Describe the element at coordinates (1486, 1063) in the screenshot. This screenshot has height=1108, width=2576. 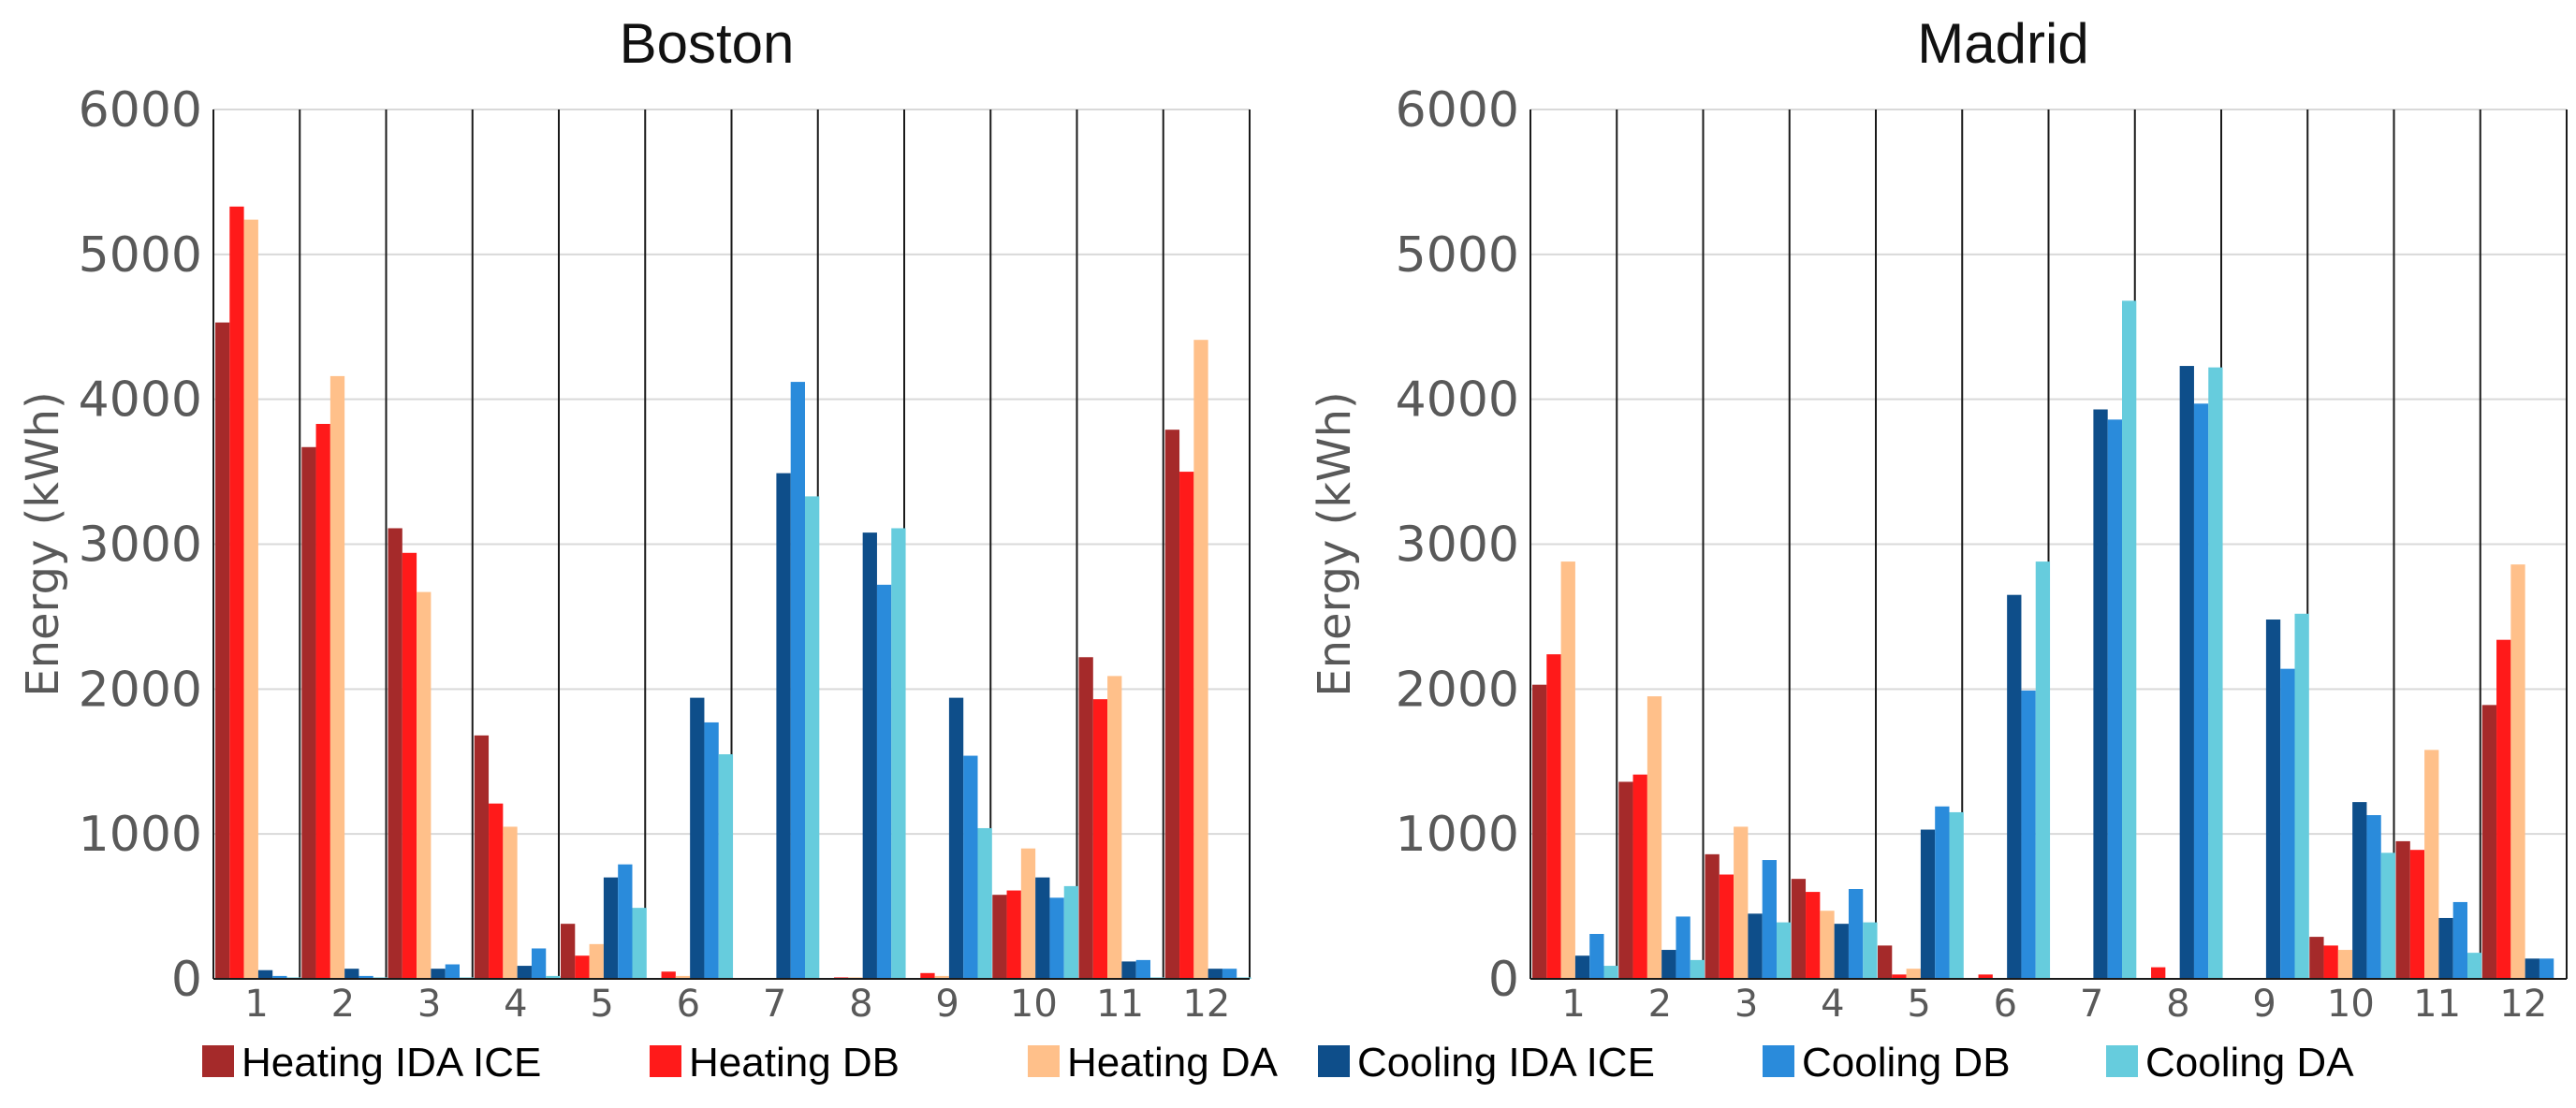
I see `legend-item: Cooling IDA ICE` at that location.